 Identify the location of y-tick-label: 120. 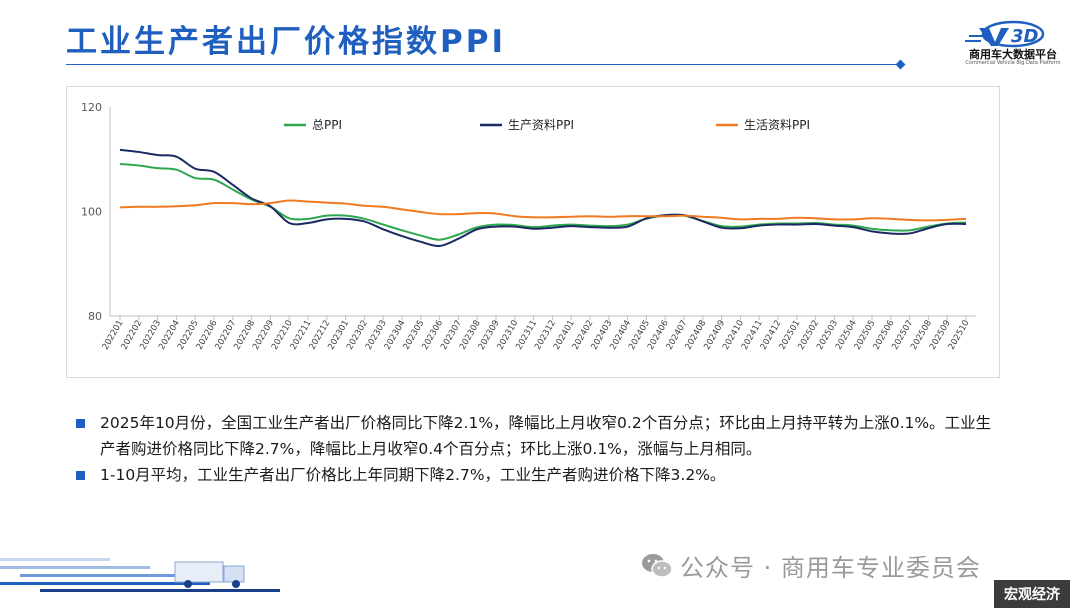
(91, 107).